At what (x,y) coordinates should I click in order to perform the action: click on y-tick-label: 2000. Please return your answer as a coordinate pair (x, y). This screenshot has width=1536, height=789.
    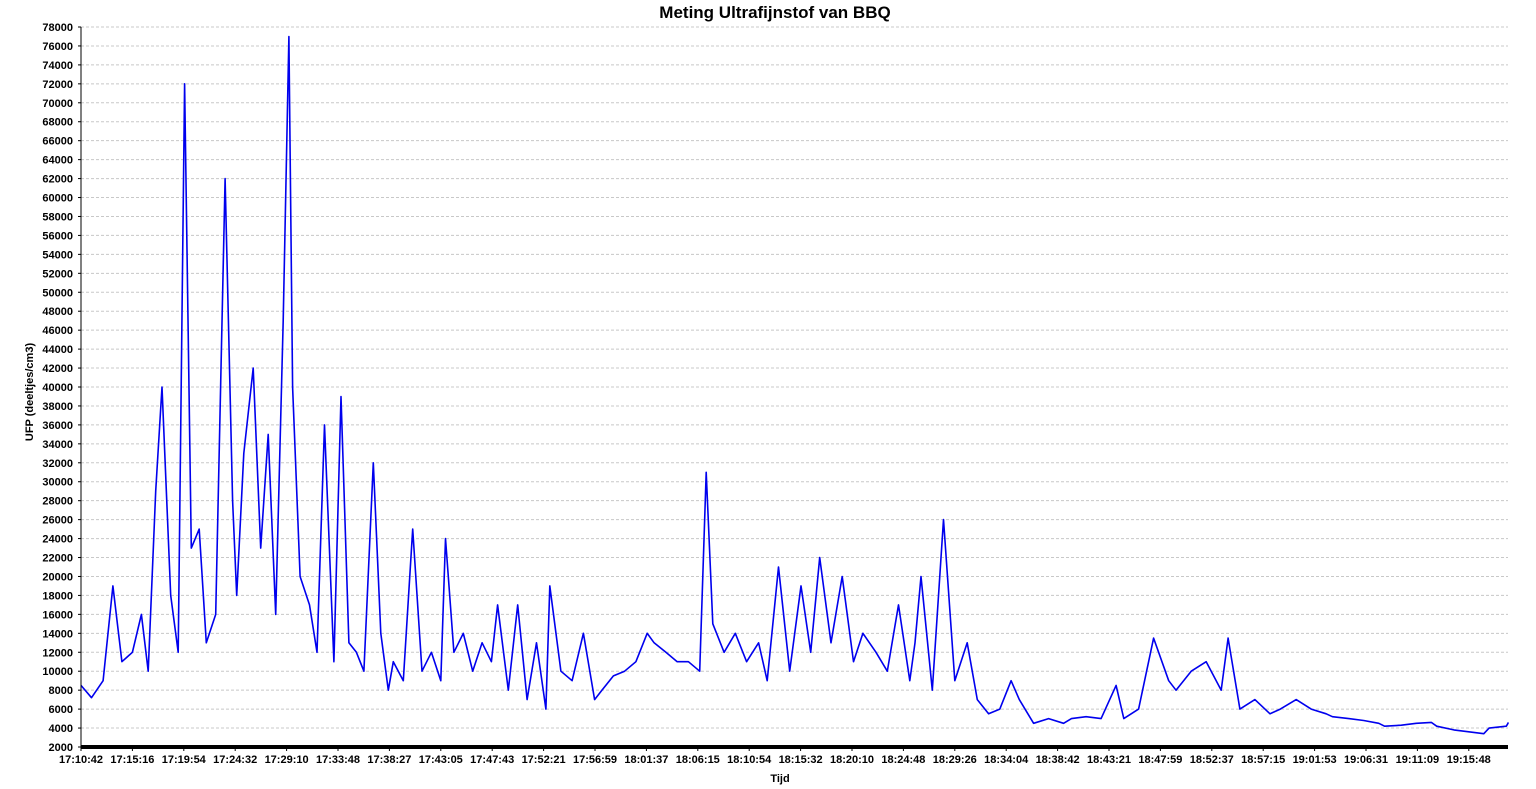
    Looking at the image, I should click on (61, 748).